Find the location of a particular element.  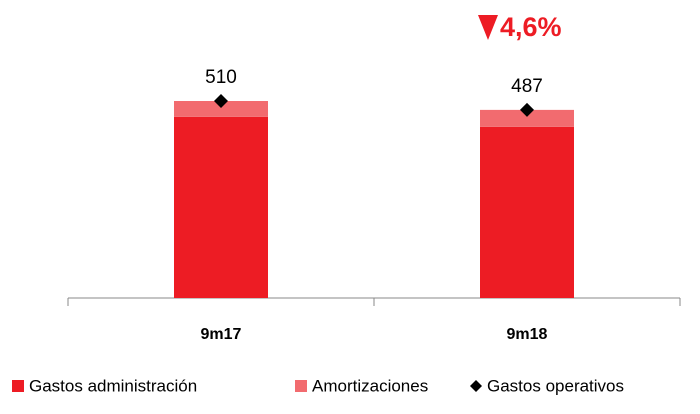

legend-label: Gastos operativos is located at coordinates (555, 385).